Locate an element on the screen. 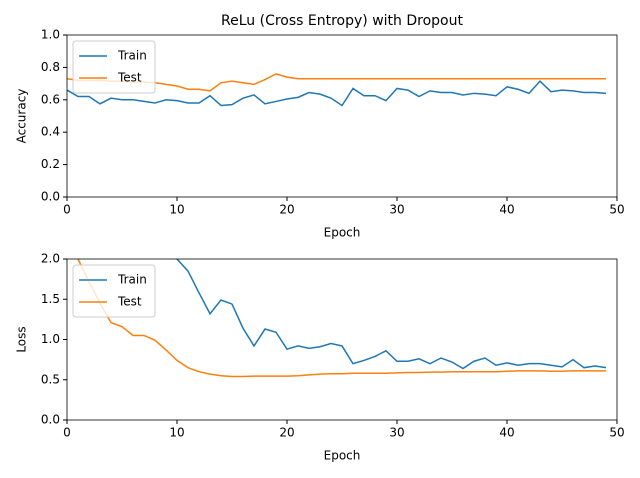 The image size is (640, 478). y-tick-label: 0.5 is located at coordinates (50, 379).